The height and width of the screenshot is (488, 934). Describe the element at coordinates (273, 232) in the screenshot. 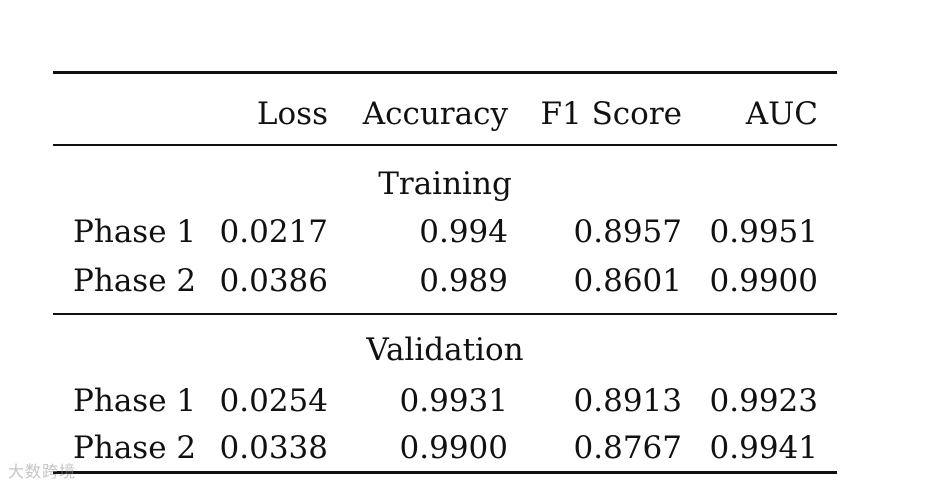

I see `cell-loss: 0.0217` at that location.